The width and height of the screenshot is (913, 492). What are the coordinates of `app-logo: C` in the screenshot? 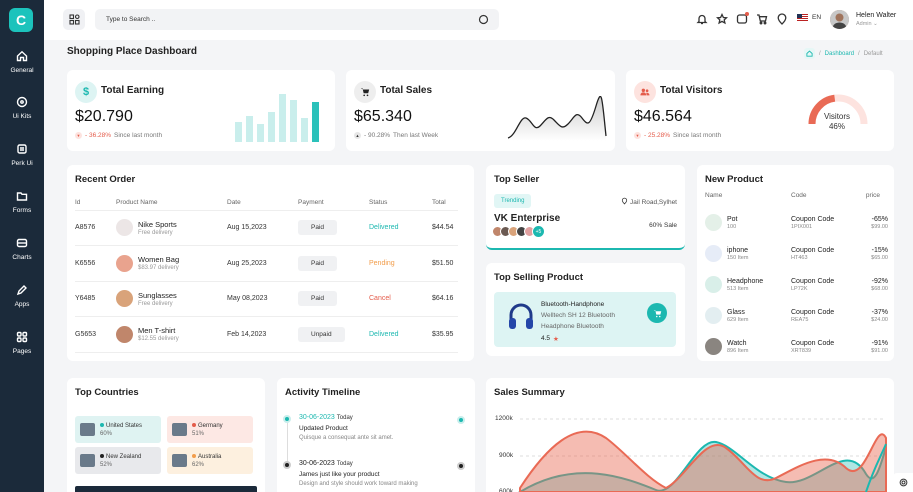 It's located at (21, 20).